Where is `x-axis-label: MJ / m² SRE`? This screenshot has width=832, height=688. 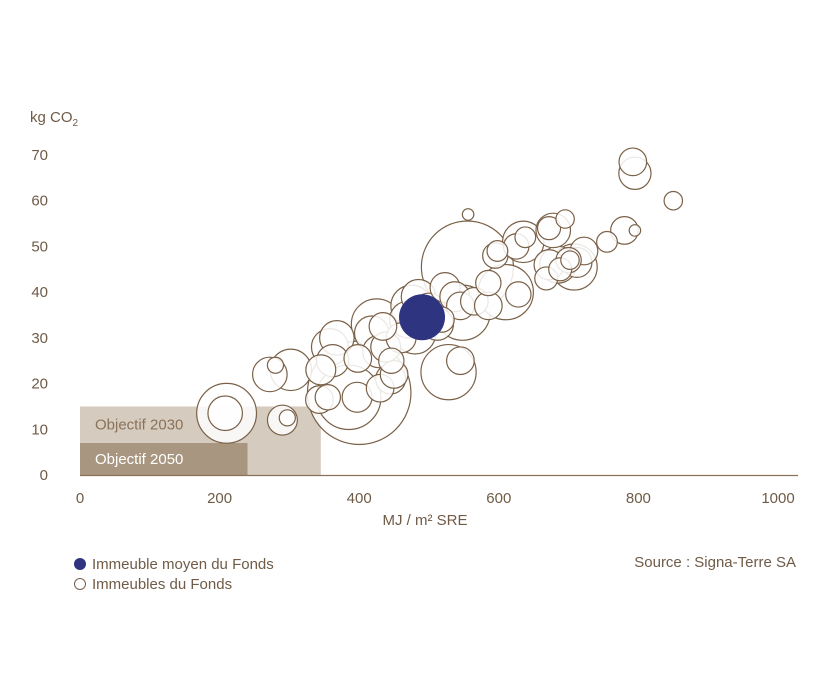 x-axis-label: MJ / m² SRE is located at coordinates (425, 520).